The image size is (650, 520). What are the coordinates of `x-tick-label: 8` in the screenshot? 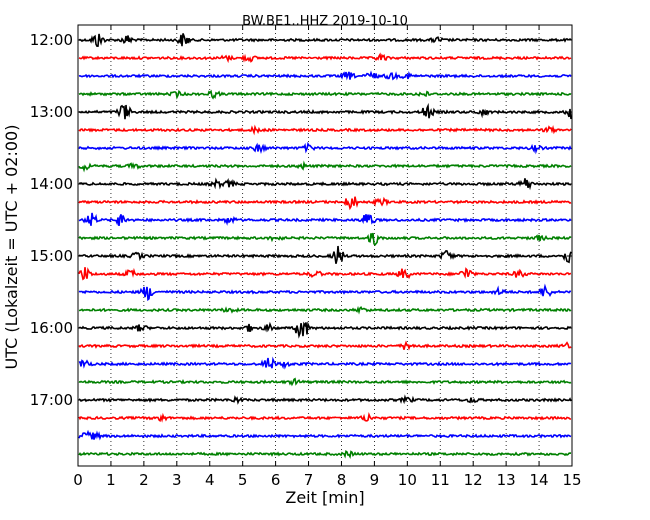 It's located at (342, 480).